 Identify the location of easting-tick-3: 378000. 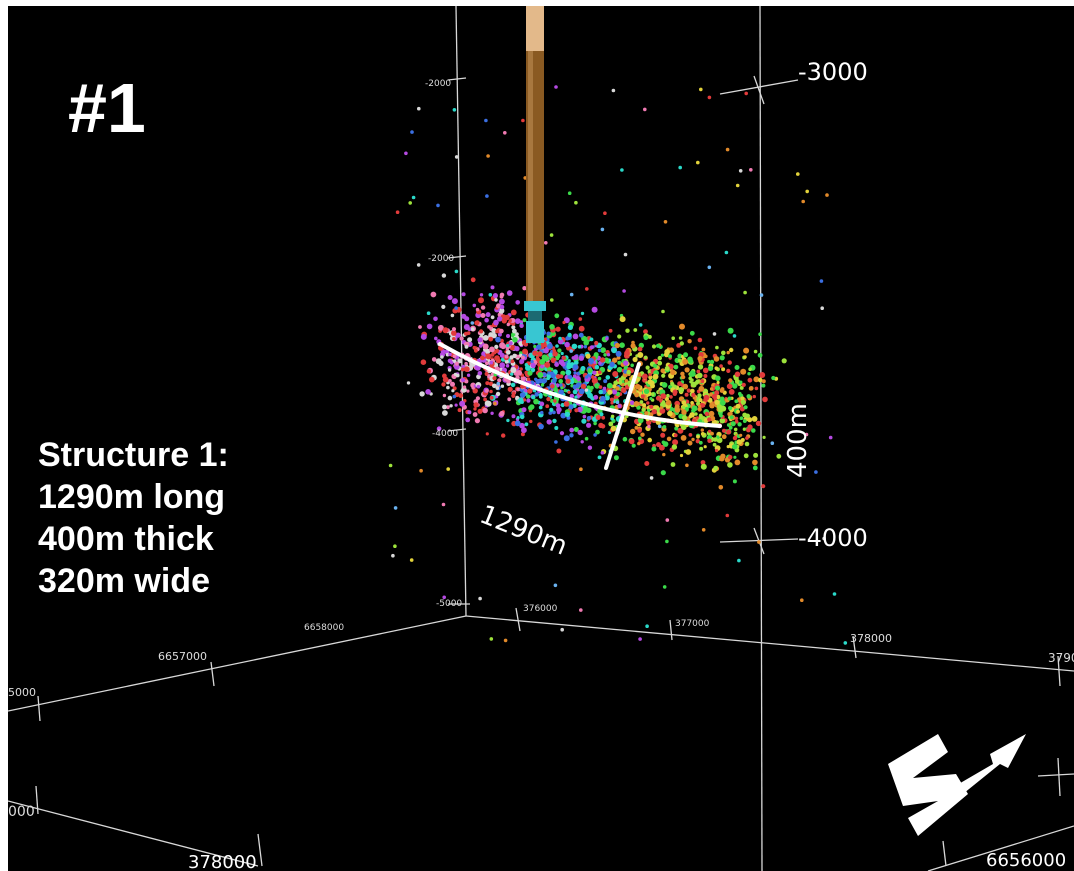
(871, 638).